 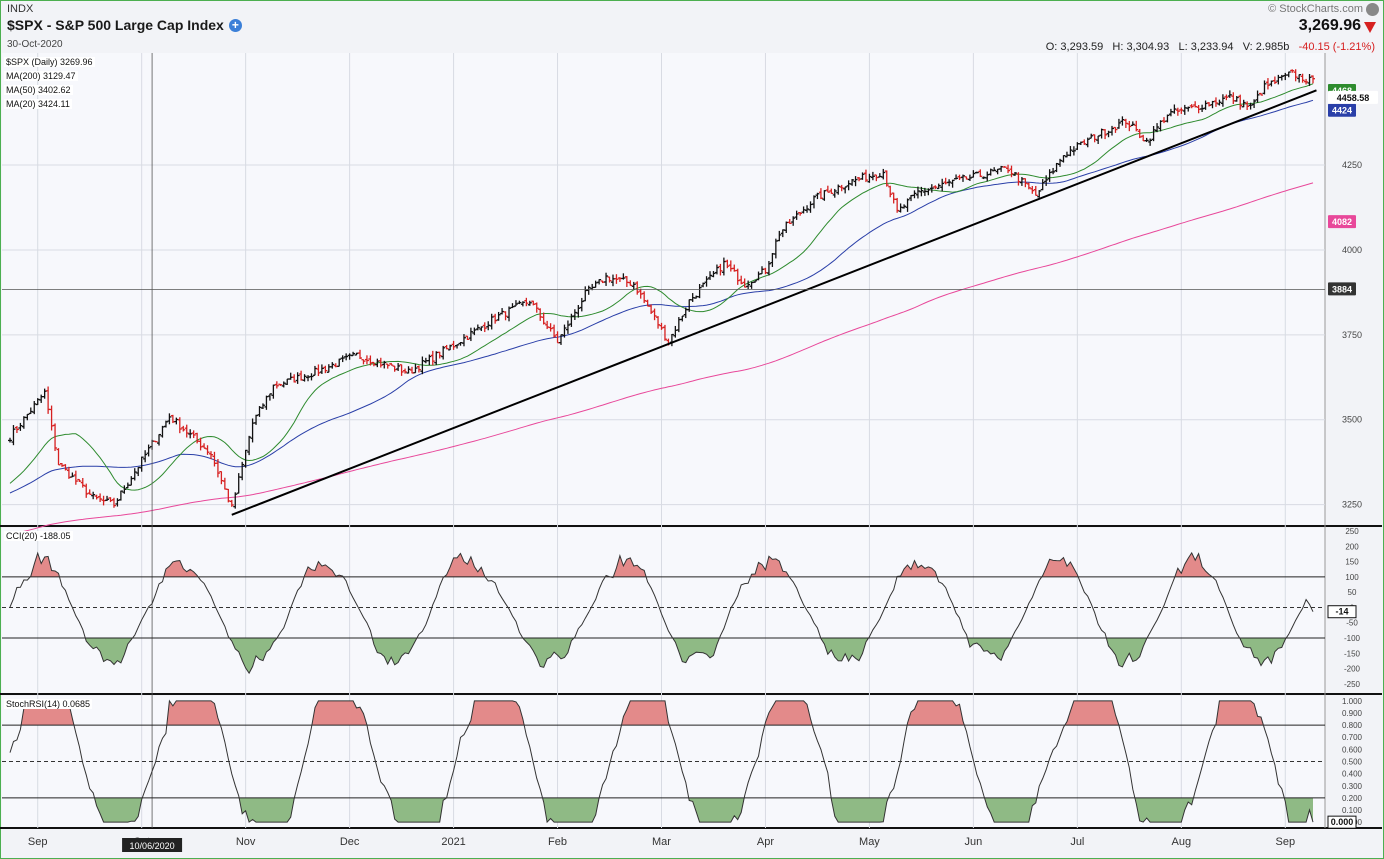 I want to click on stochrsi-overbought-fill, so click(x=661, y=713).